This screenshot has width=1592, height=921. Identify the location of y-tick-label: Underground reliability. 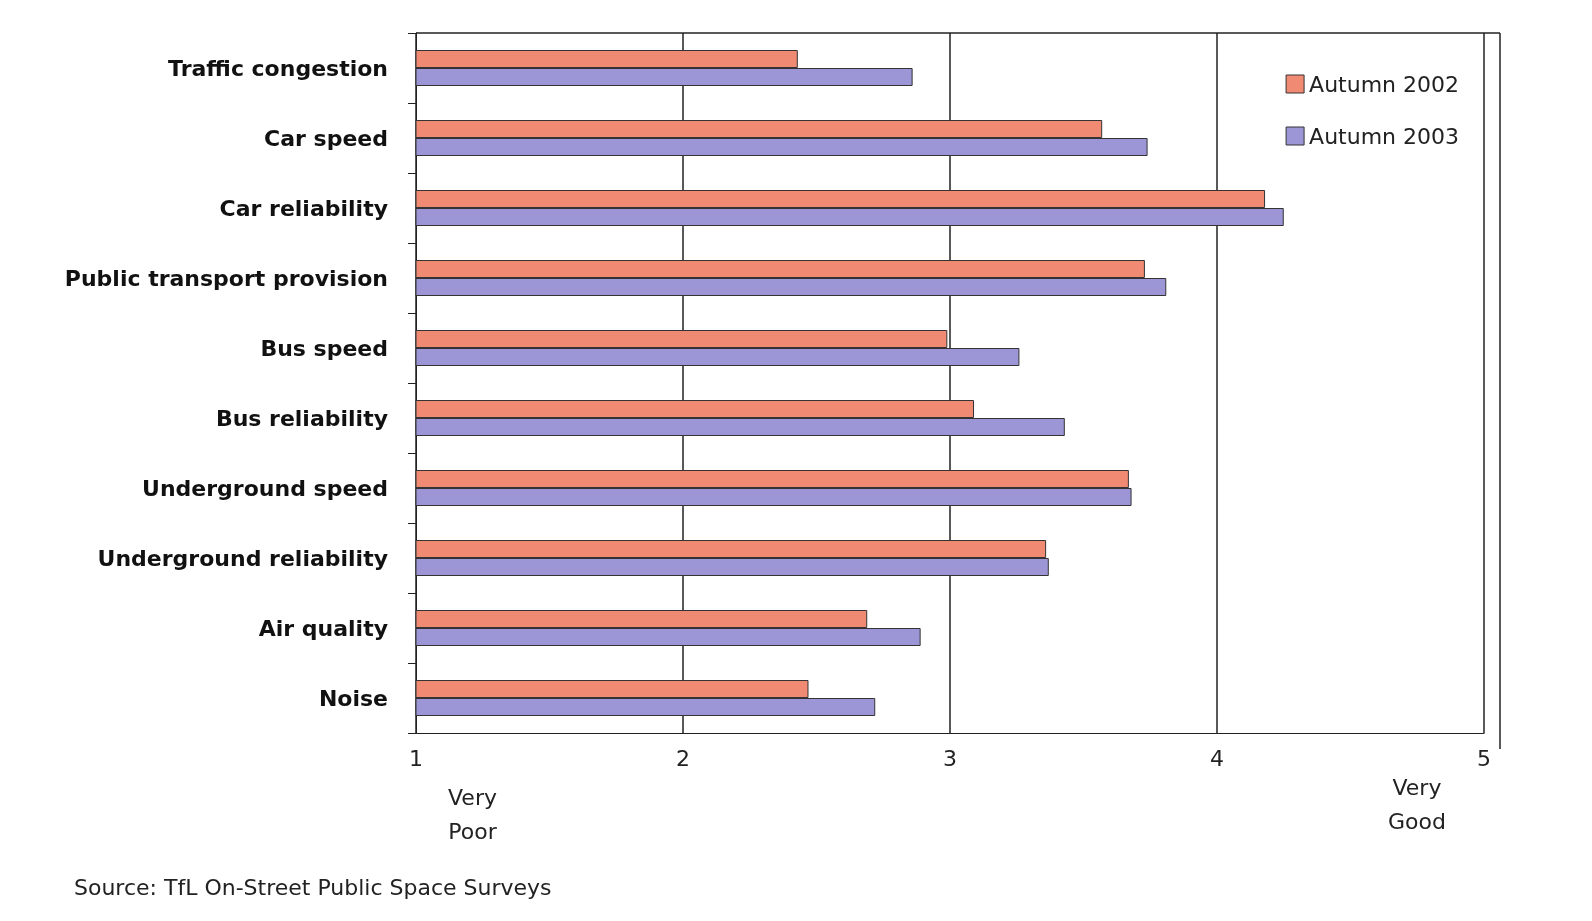
(242, 558).